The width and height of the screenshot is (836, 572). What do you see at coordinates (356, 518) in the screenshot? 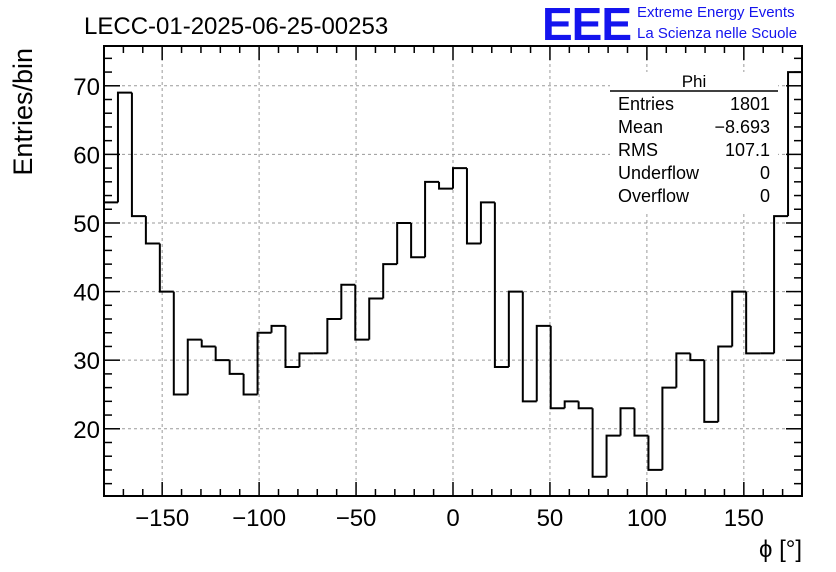
I see `x-tick-label: −50` at bounding box center [356, 518].